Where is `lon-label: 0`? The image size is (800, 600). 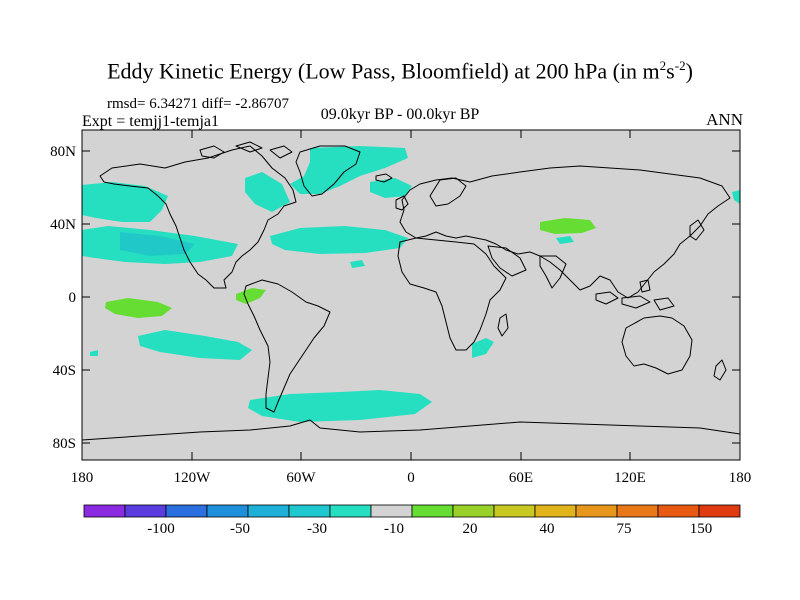
lon-label: 0 is located at coordinates (411, 478).